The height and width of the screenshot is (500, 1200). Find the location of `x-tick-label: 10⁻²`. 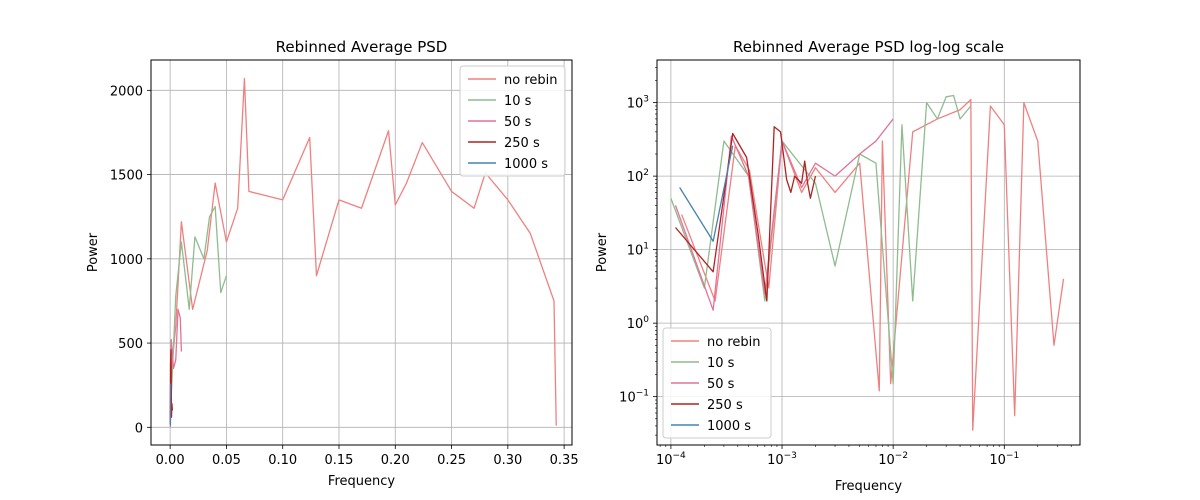

x-tick-label: 10⁻² is located at coordinates (893, 459).